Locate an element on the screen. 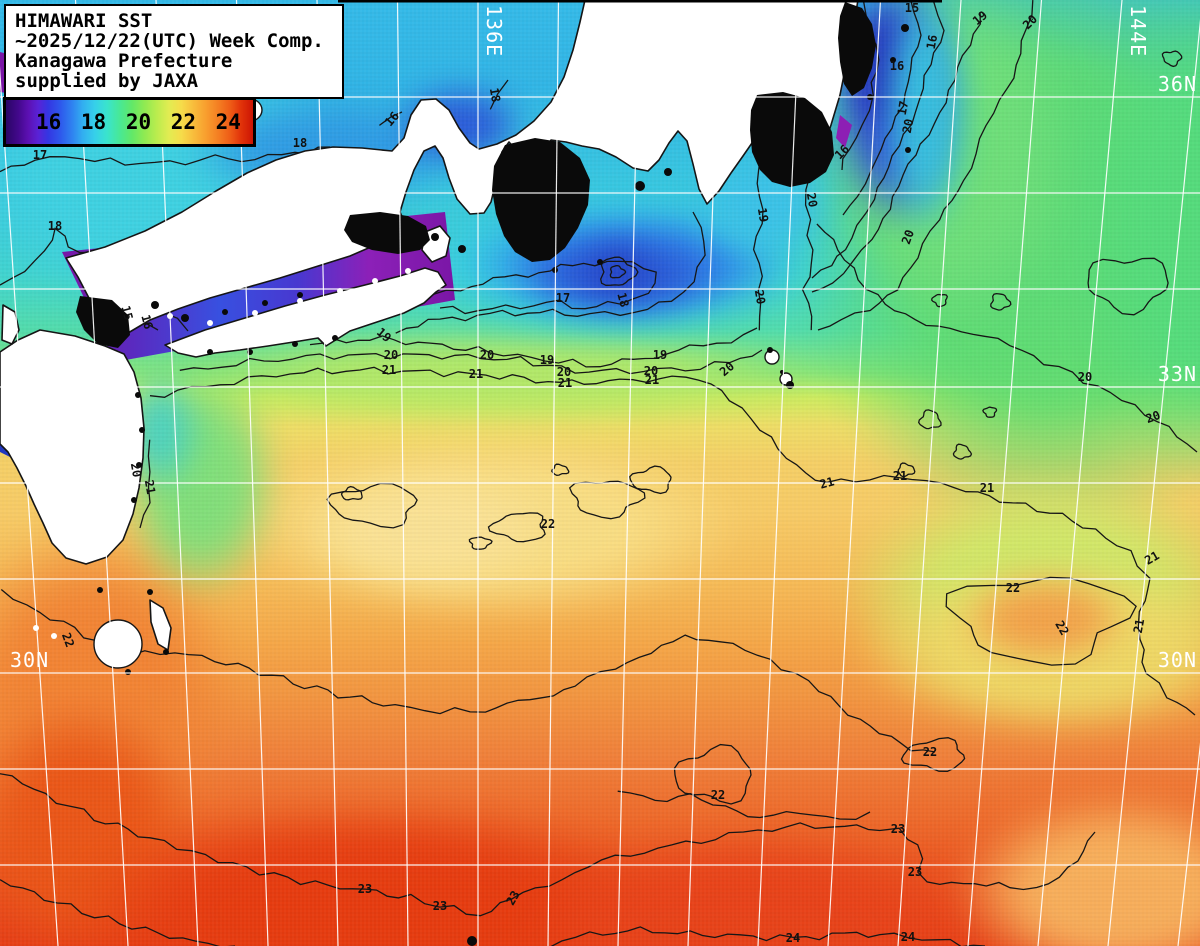 This screenshot has height=946, width=1200. cloud-ne-coast is located at coordinates (857, 49).